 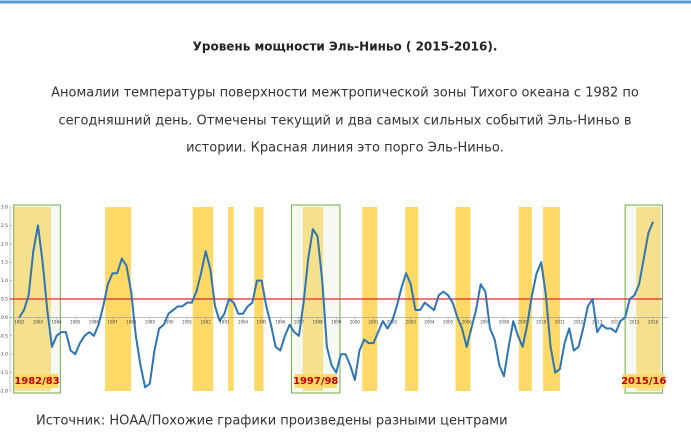 What do you see at coordinates (4, 336) in the screenshot?
I see `y-tick-label: -0.5` at bounding box center [4, 336].